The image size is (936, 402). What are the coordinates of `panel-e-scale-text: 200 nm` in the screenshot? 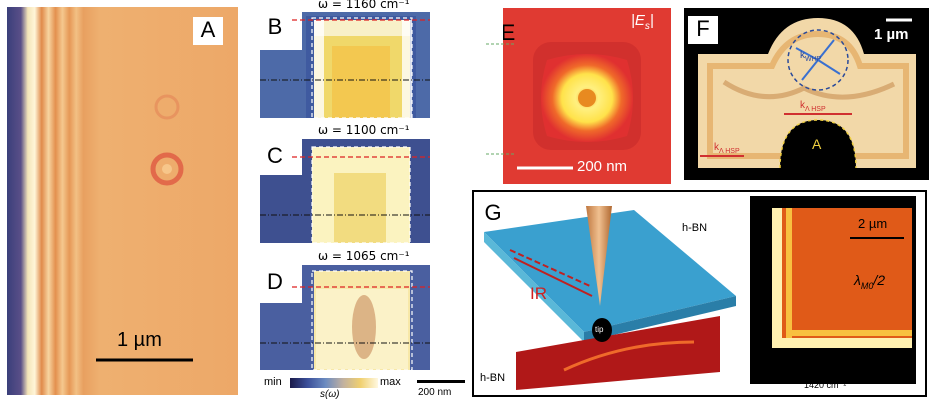 It's located at (602, 166).